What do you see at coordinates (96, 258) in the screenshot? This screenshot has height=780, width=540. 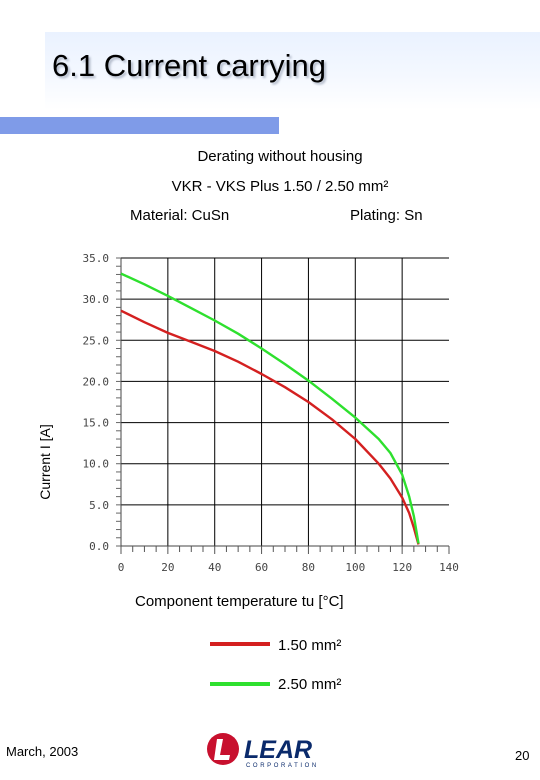 I see `y-tick-label: 35.0` at bounding box center [96, 258].